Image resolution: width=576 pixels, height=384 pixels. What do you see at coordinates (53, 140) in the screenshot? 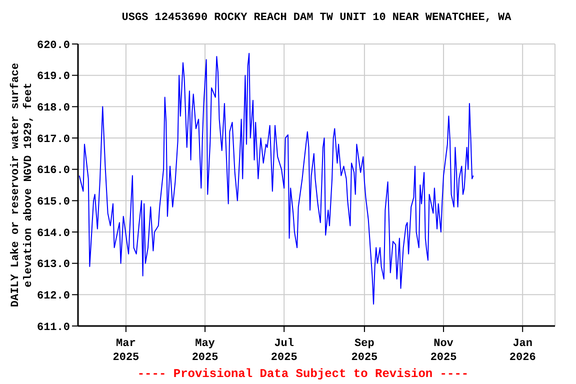
I see `y-tick-label: 617.0` at bounding box center [53, 140].